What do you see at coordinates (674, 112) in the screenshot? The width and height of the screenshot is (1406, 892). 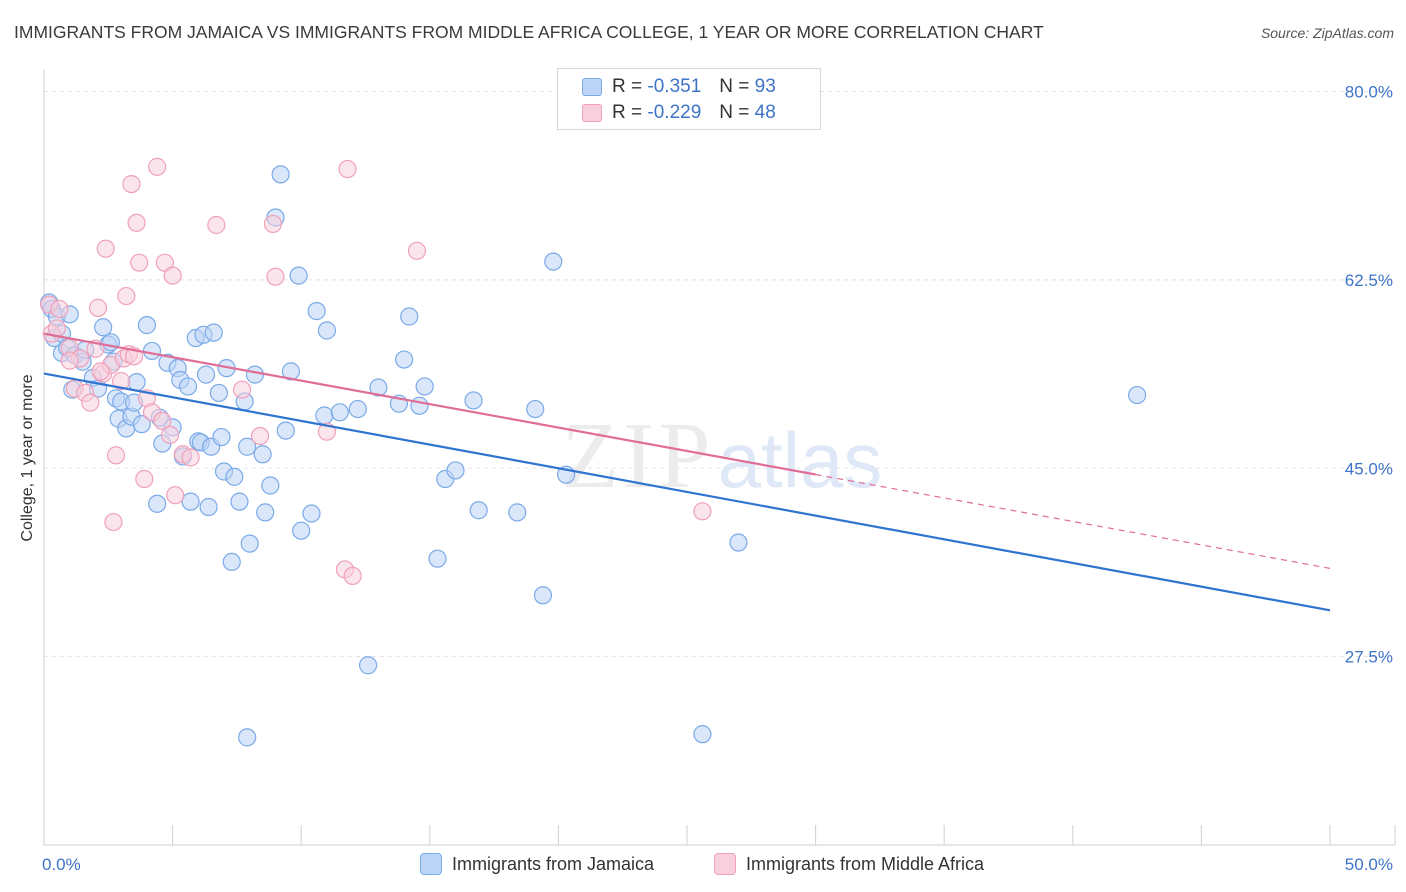 I see `r-value: -0.229` at bounding box center [674, 112].